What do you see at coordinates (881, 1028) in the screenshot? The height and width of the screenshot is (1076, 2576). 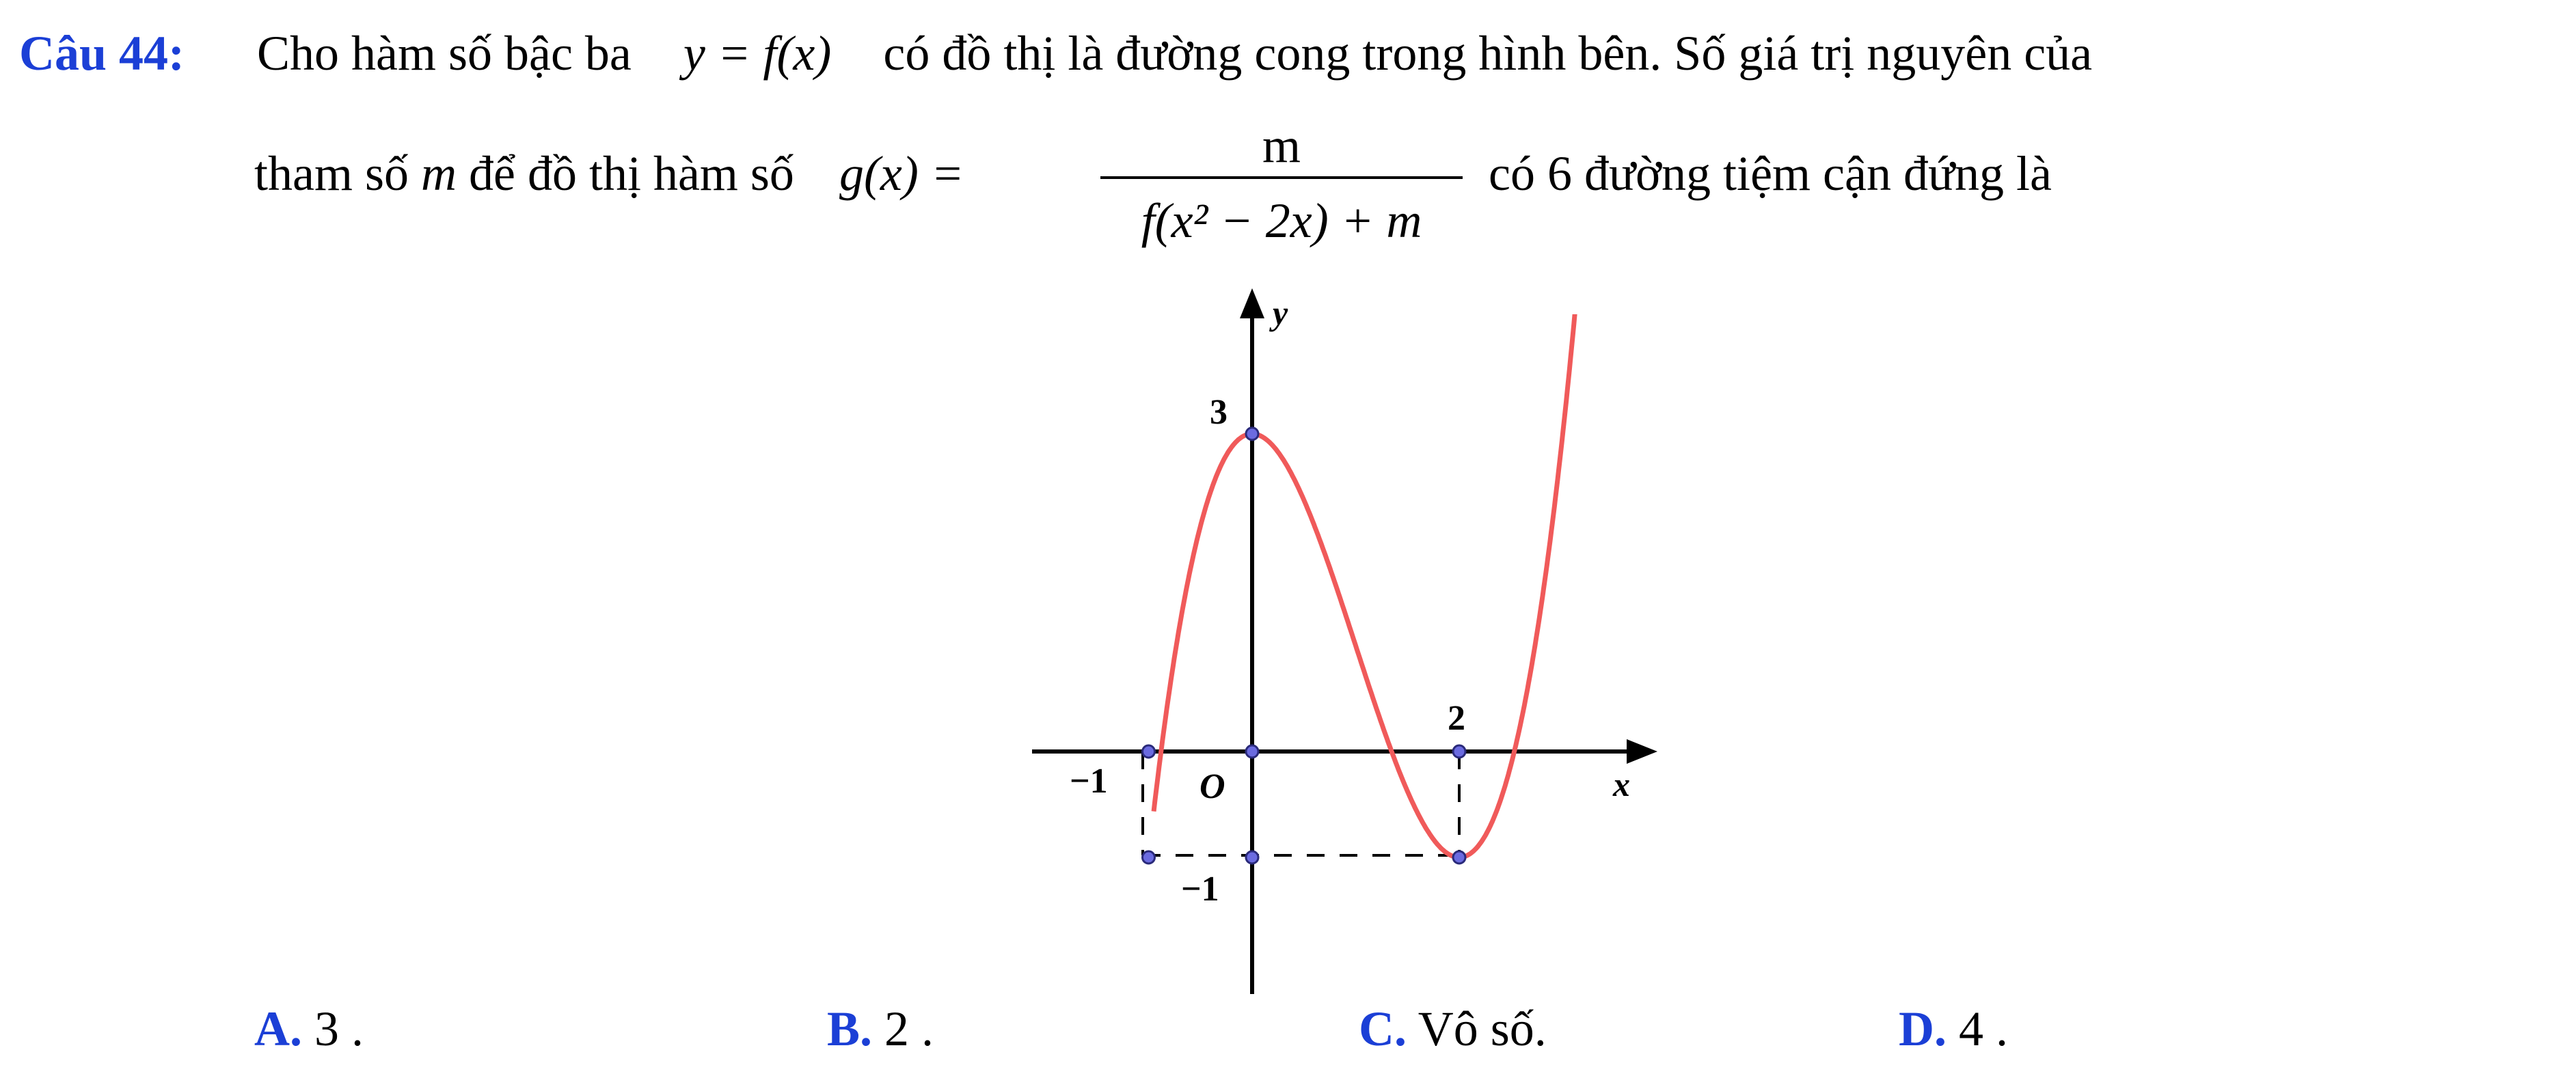 I see `option-b: B. 2 .` at bounding box center [881, 1028].